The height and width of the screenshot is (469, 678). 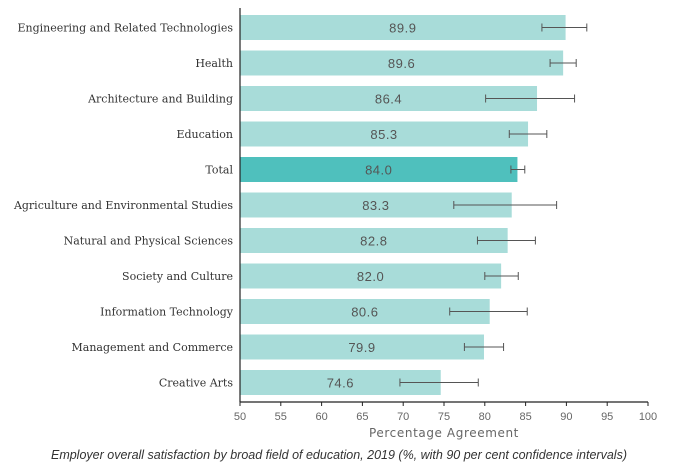 I want to click on bar-value-label: 82.8, so click(x=373, y=241).